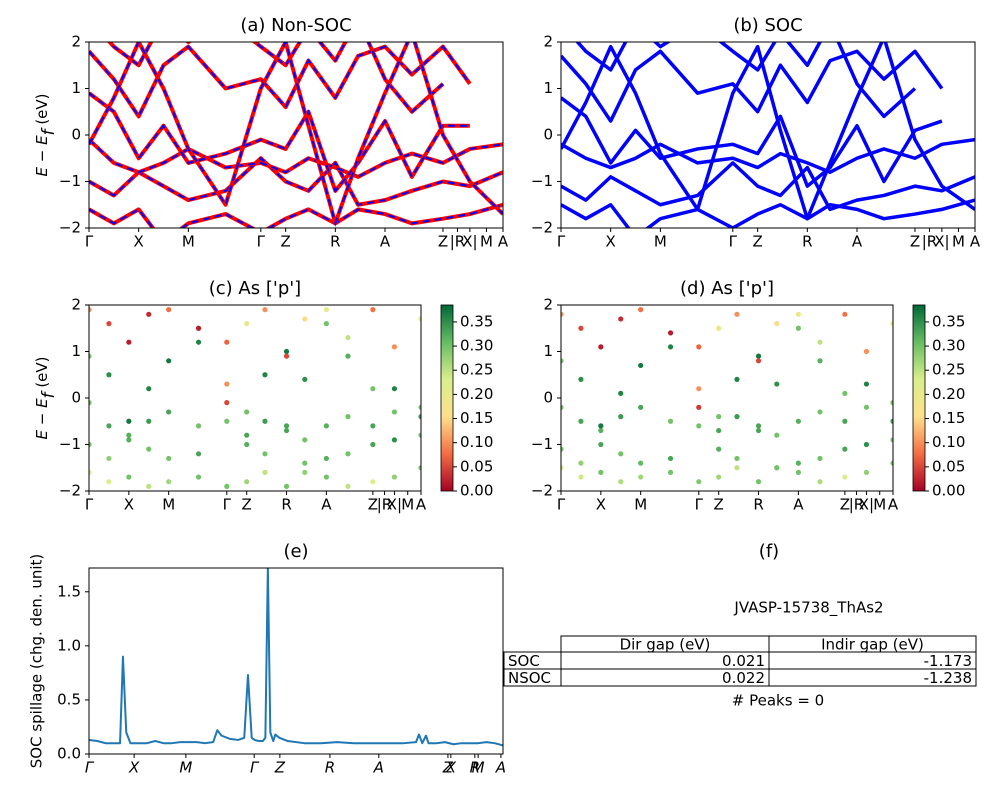 Image resolution: width=1000 pixels, height=800 pixels. I want to click on colorbar-tick-label: 0.15, so click(476, 418).